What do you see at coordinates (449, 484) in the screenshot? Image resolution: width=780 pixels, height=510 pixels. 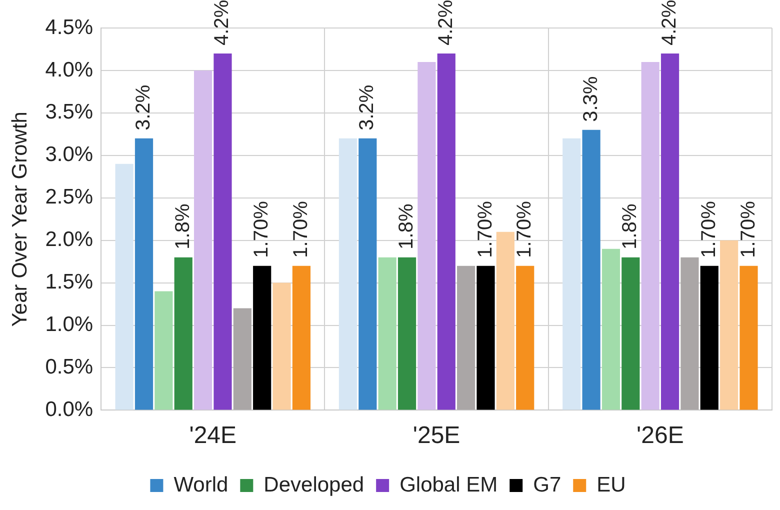 I see `legend-label: Global EM` at bounding box center [449, 484].